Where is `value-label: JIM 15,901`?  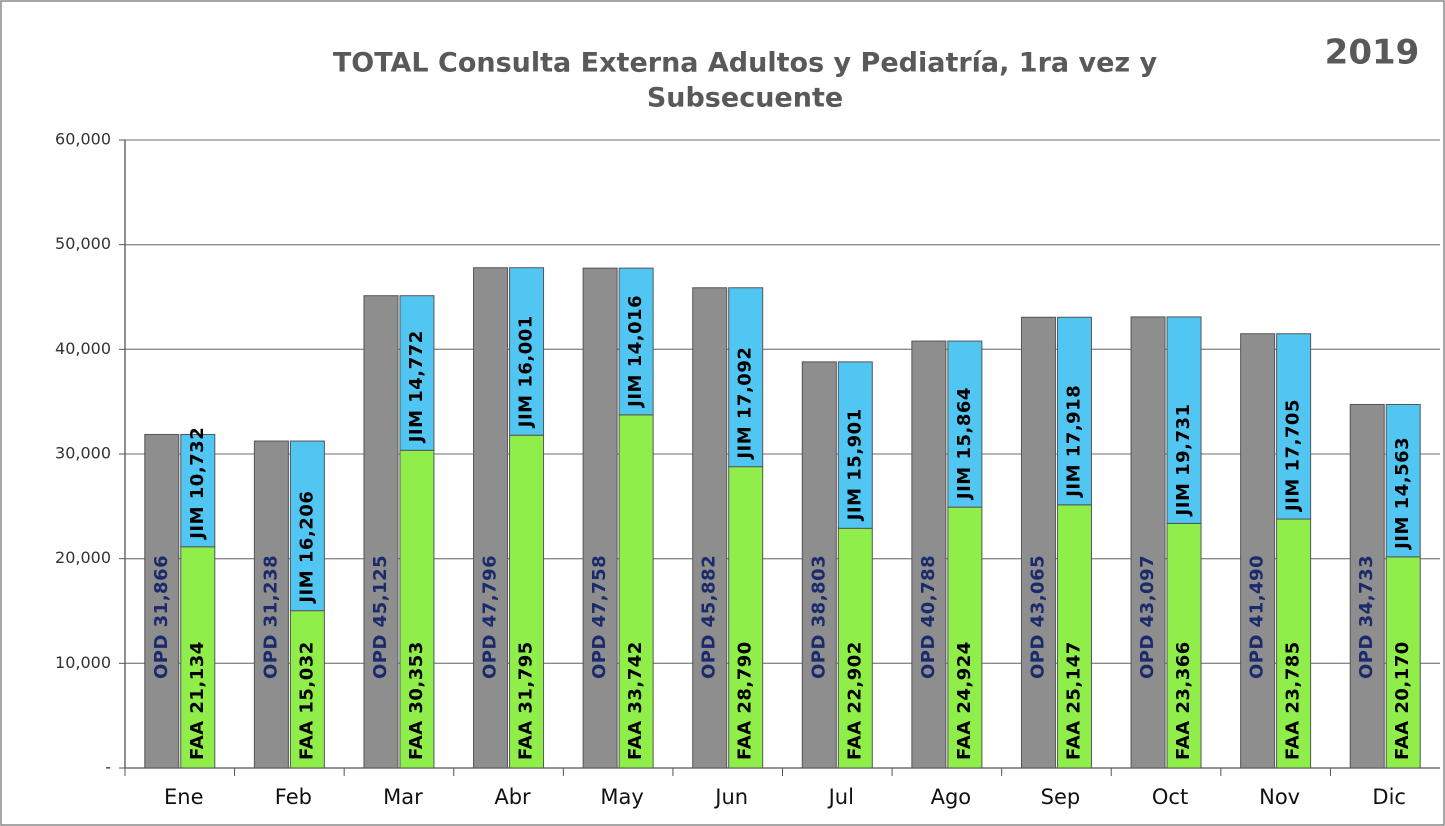
value-label: JIM 15,901 is located at coordinates (854, 465).